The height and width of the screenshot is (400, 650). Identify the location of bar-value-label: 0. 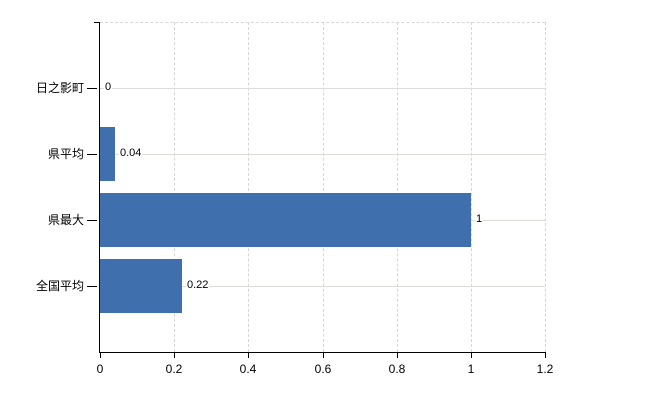
(108, 87).